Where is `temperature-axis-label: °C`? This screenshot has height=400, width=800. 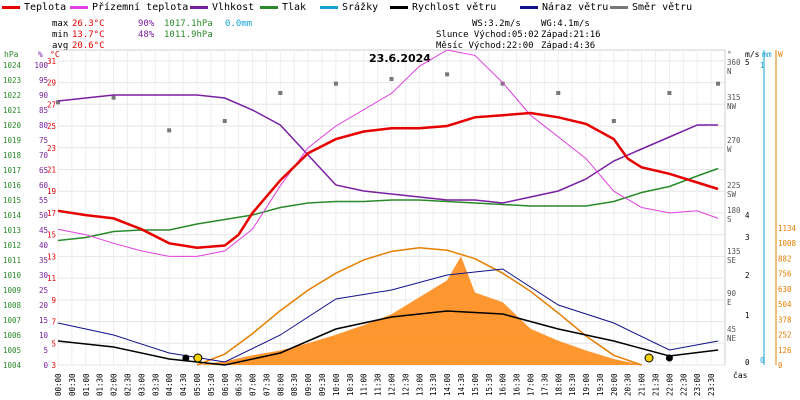
temperature-axis-label: °C is located at coordinates (55, 54).